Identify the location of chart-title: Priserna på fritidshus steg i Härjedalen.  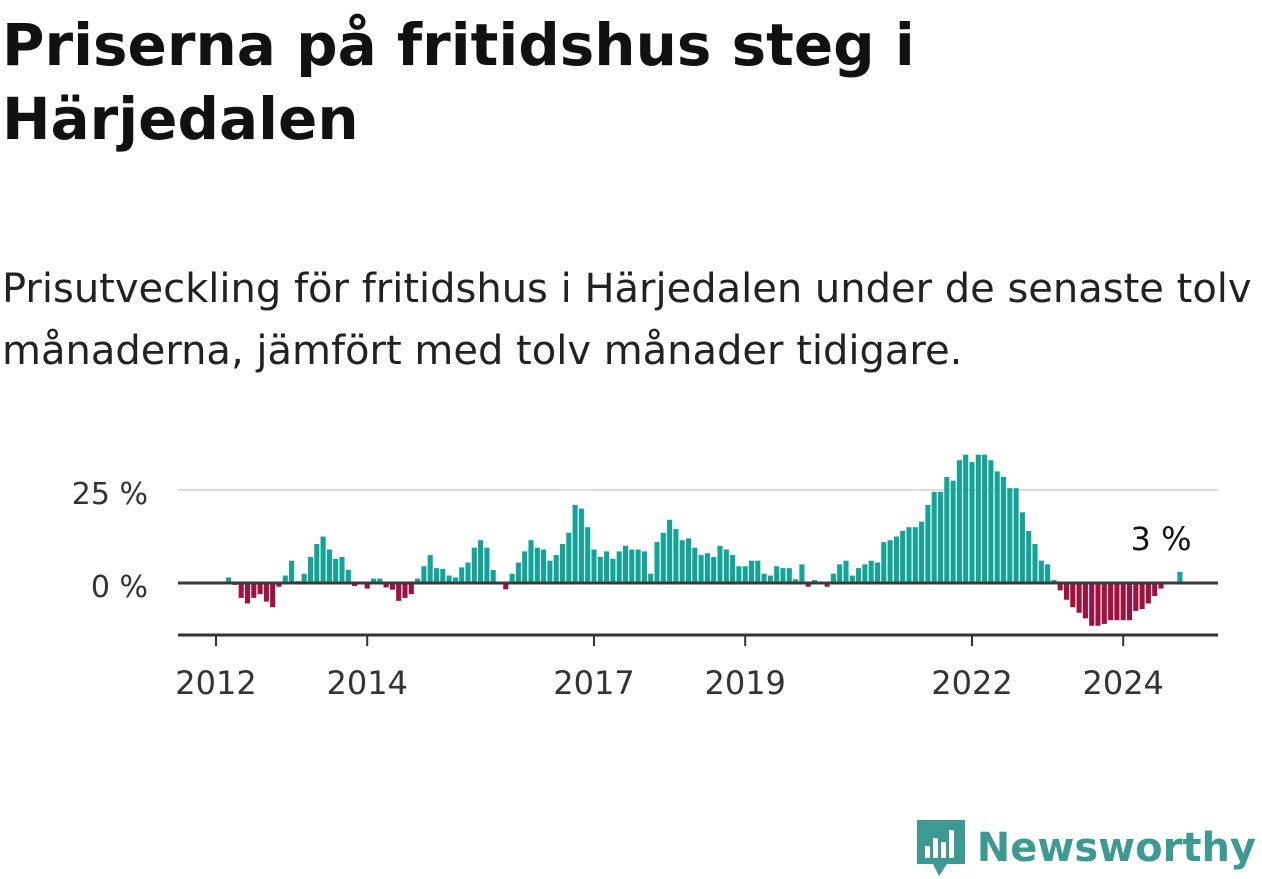
(458, 82).